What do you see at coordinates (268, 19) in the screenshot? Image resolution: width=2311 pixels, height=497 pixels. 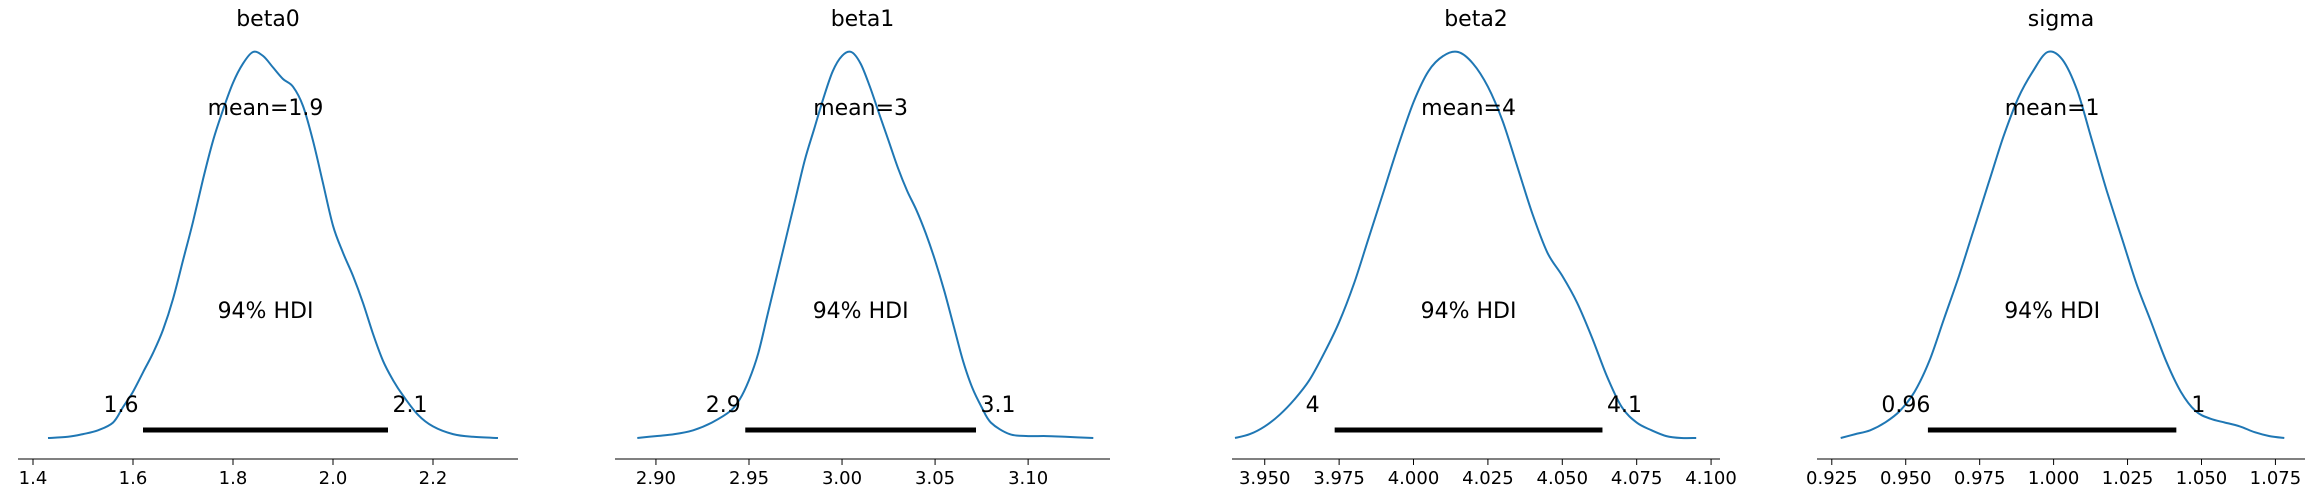 I see `panel-title: beta0` at bounding box center [268, 19].